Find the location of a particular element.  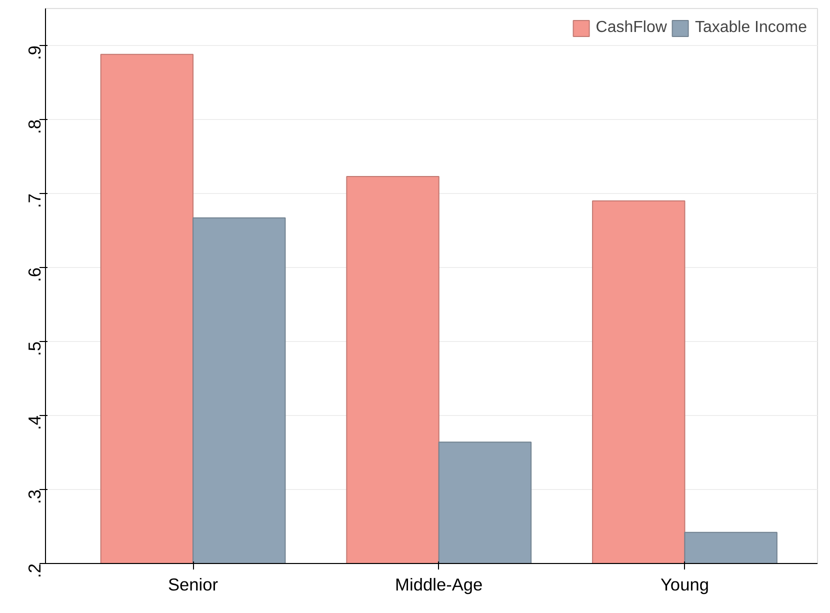

y-tick-label: .6 is located at coordinates (34, 275).